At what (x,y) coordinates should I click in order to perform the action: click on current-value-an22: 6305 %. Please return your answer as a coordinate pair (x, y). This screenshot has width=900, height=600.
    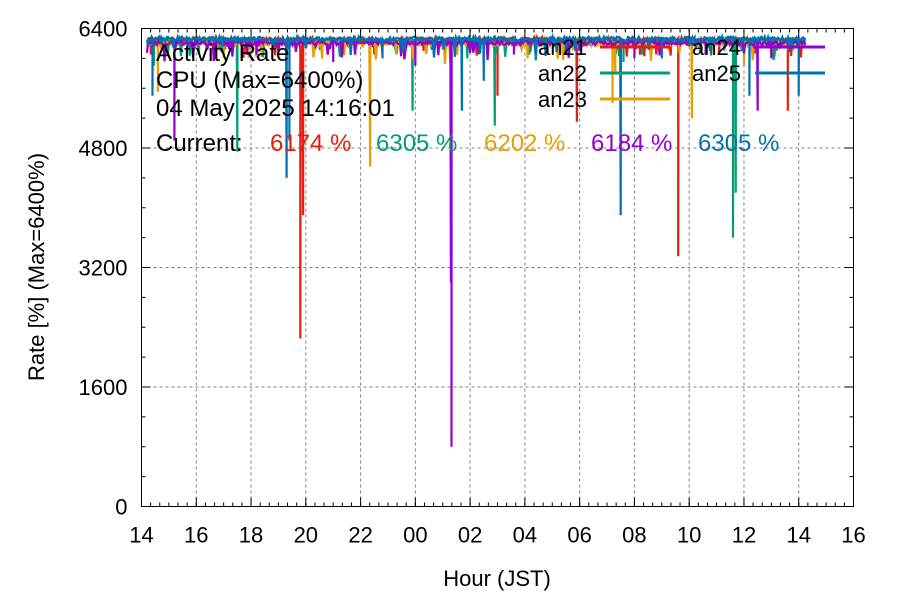
    Looking at the image, I should click on (416, 143).